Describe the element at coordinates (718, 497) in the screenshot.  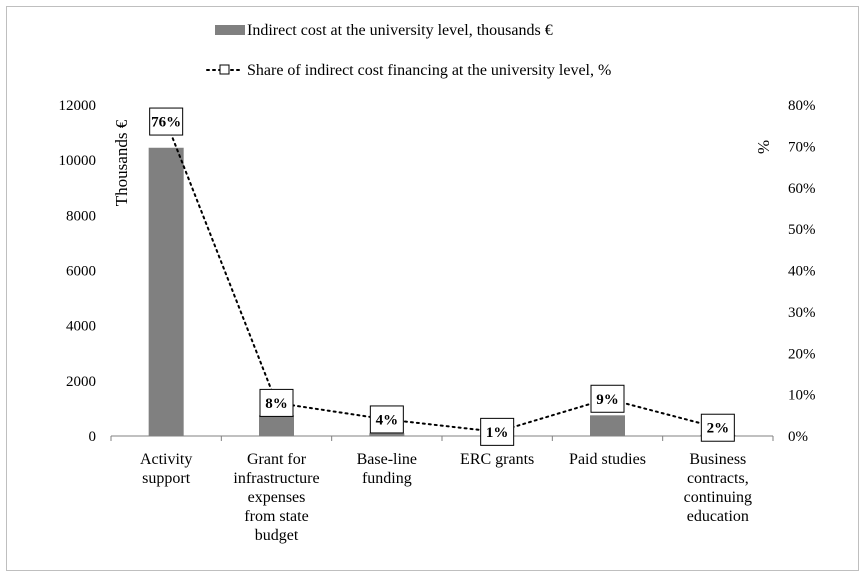
I see `category-label: continuing` at that location.